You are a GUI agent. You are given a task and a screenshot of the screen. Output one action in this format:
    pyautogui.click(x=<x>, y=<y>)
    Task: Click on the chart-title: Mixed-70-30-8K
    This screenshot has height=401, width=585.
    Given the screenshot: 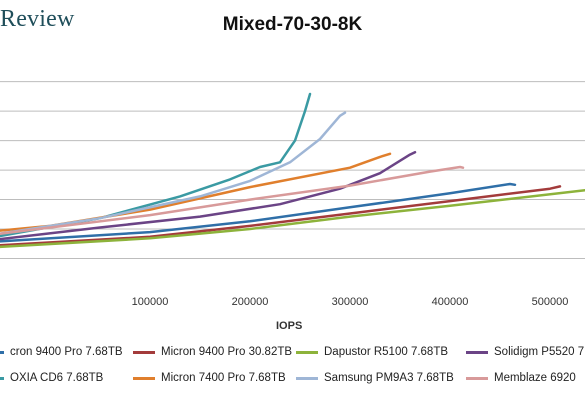 What is the action you would take?
    pyautogui.click(x=292, y=24)
    